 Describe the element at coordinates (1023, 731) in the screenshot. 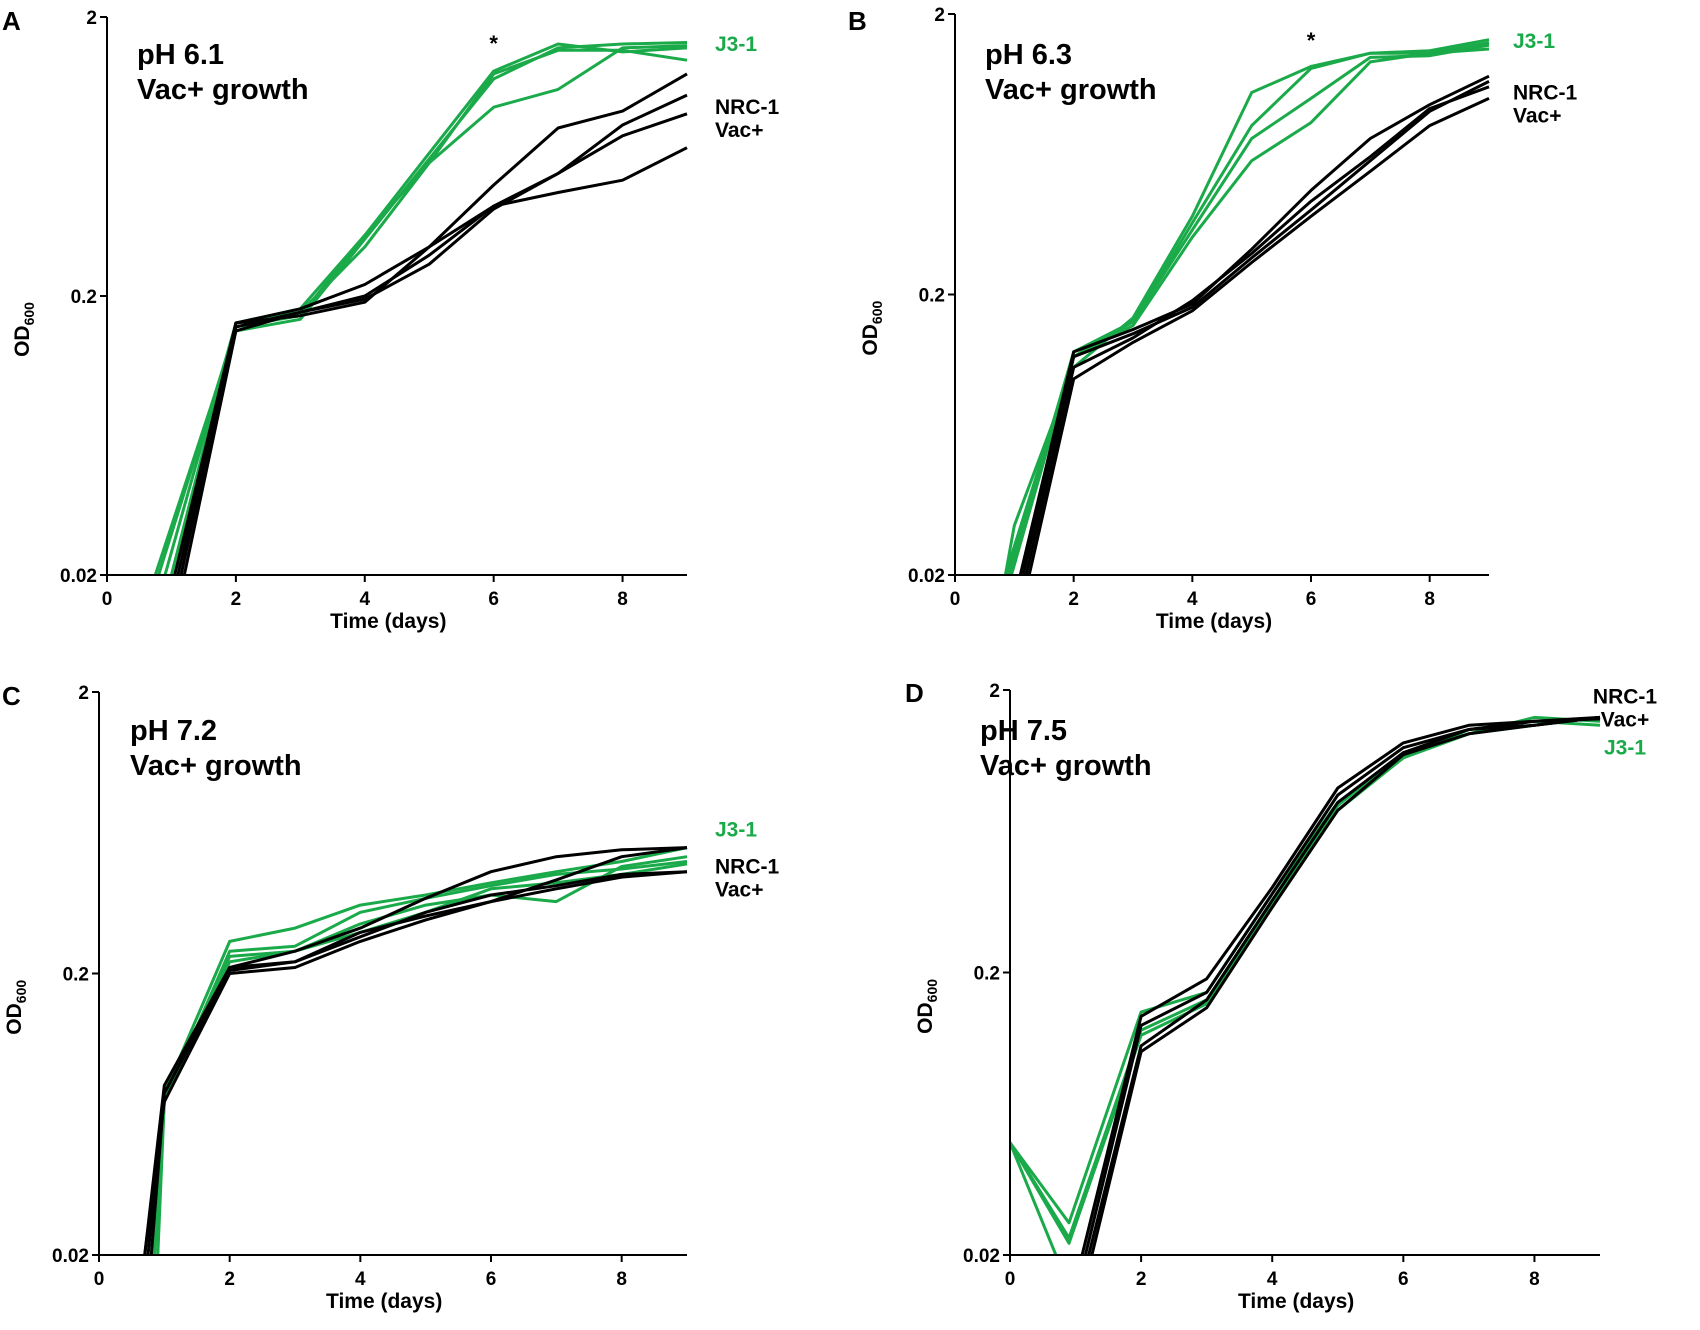

I see `panel-title-line1: pH 7.5` at that location.